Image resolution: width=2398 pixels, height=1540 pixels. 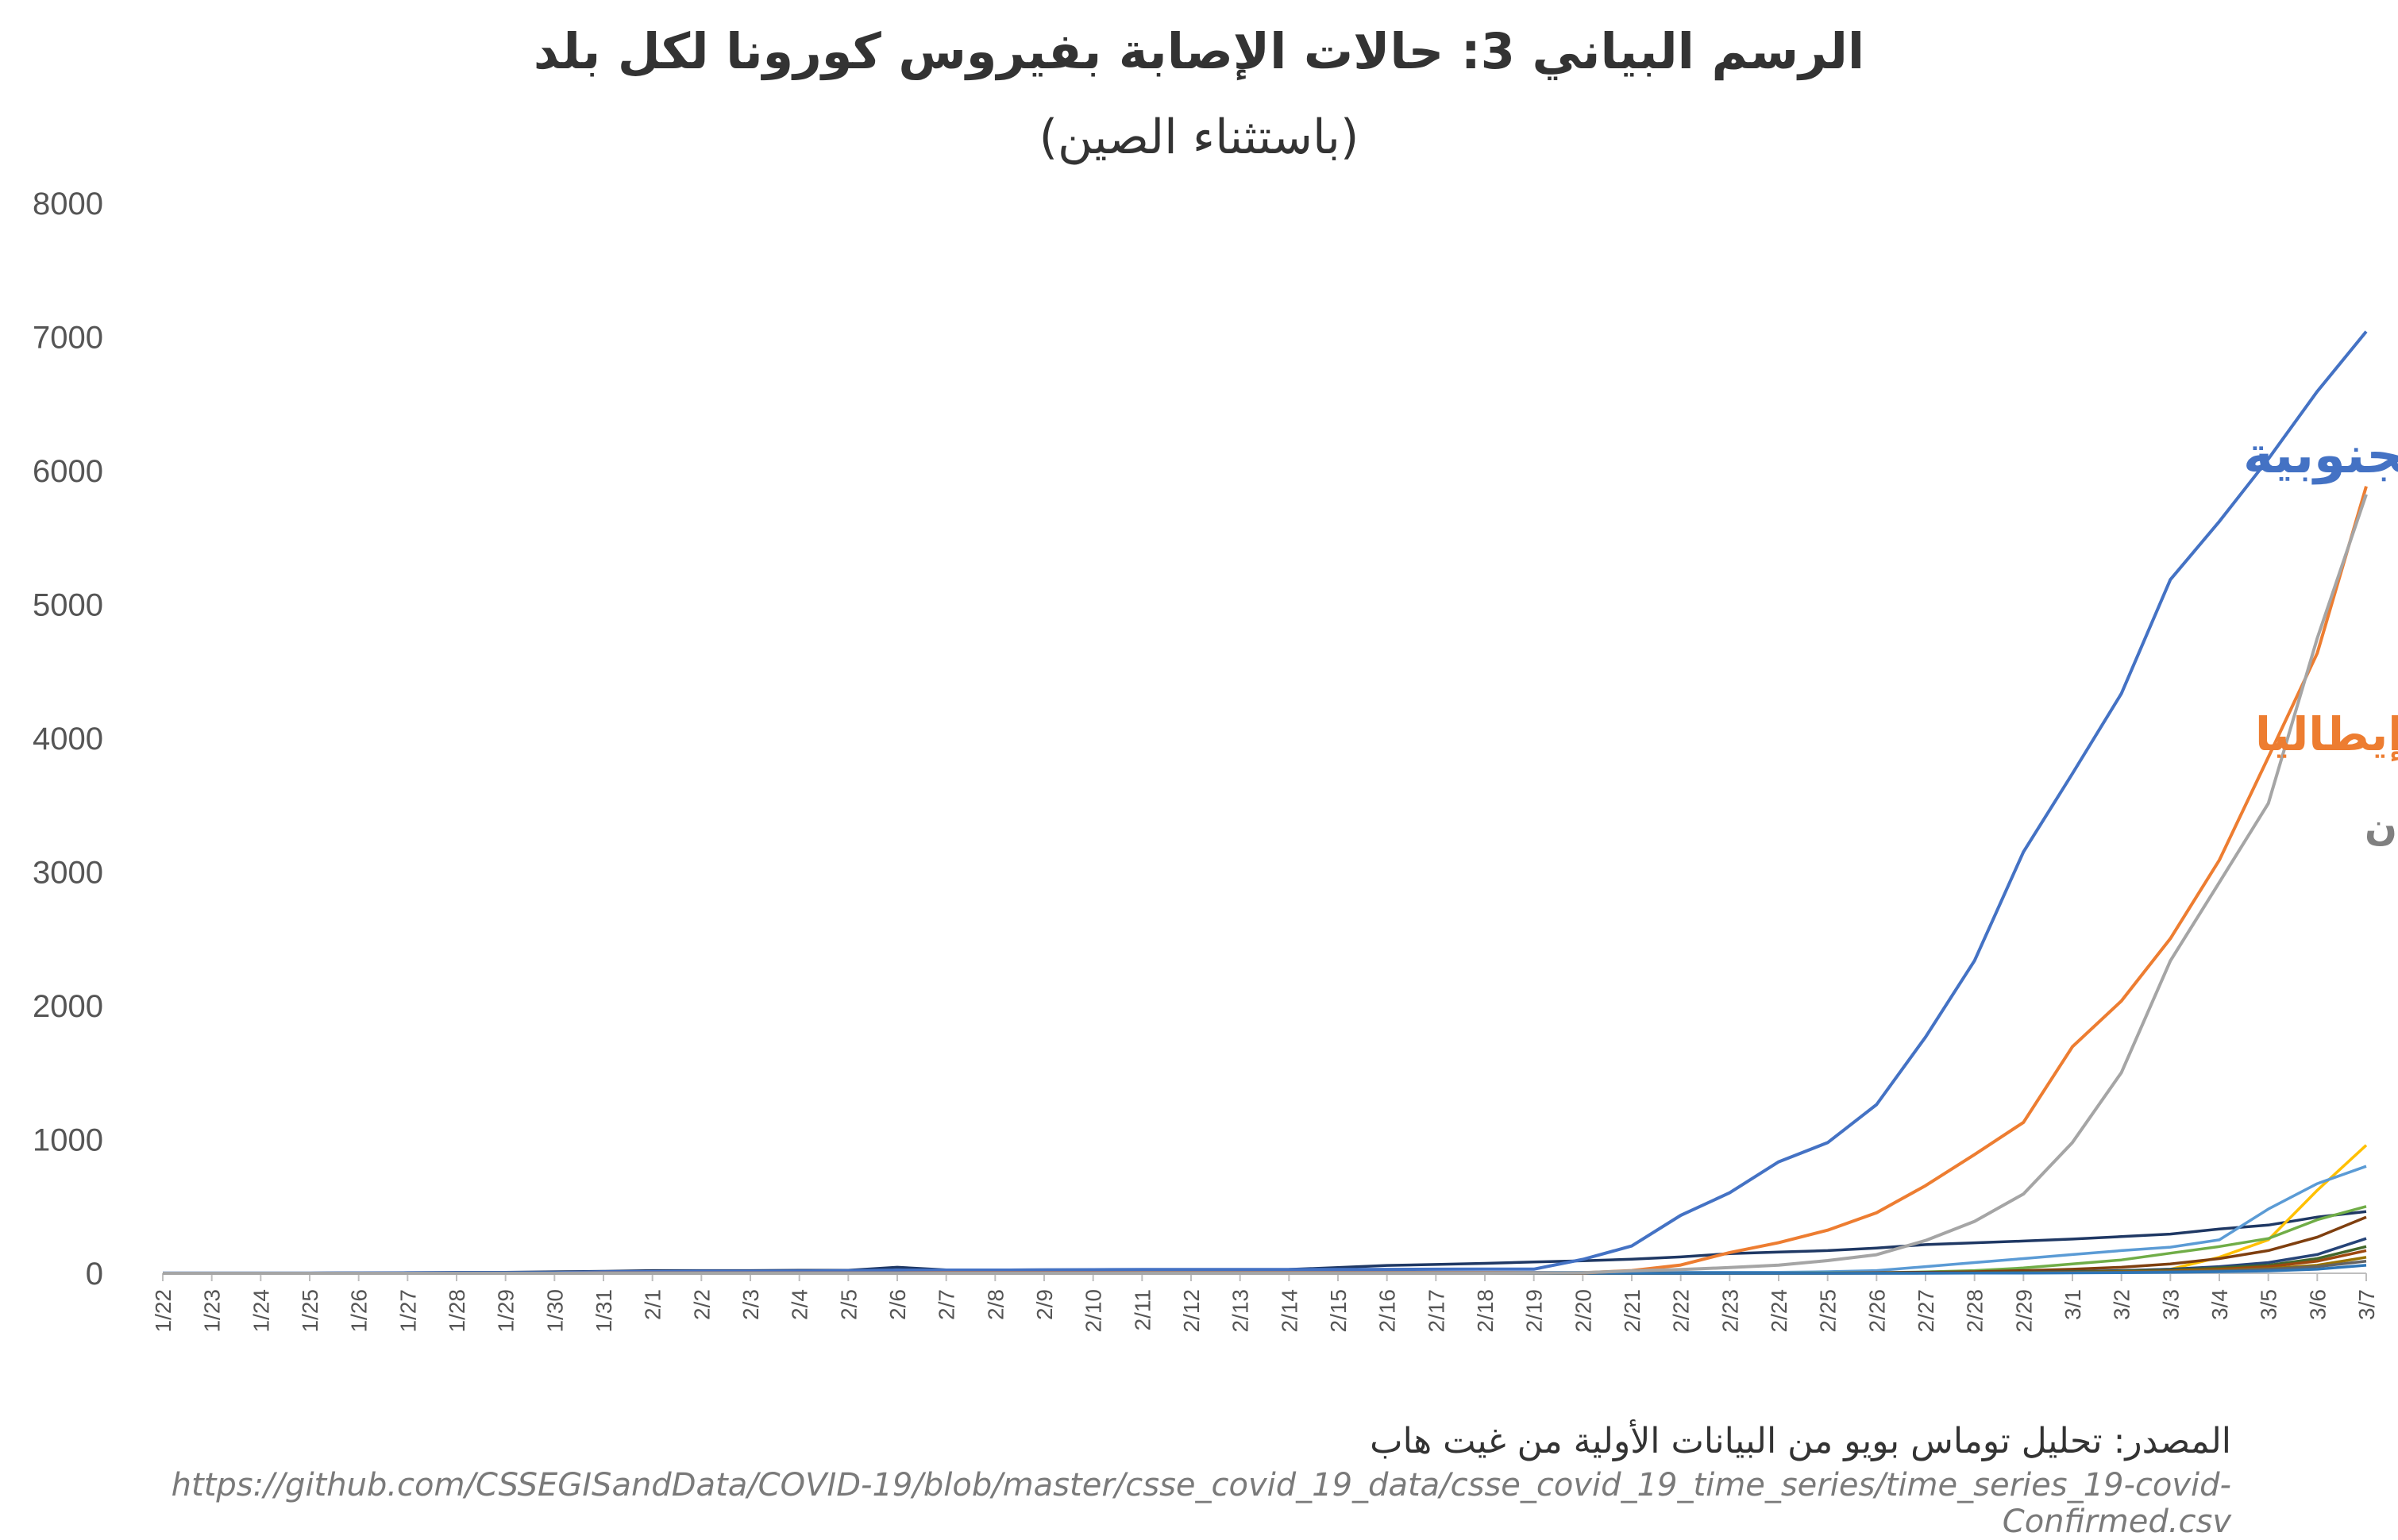 I want to click on x-tick-label: 2/22, so click(x=1681, y=1311).